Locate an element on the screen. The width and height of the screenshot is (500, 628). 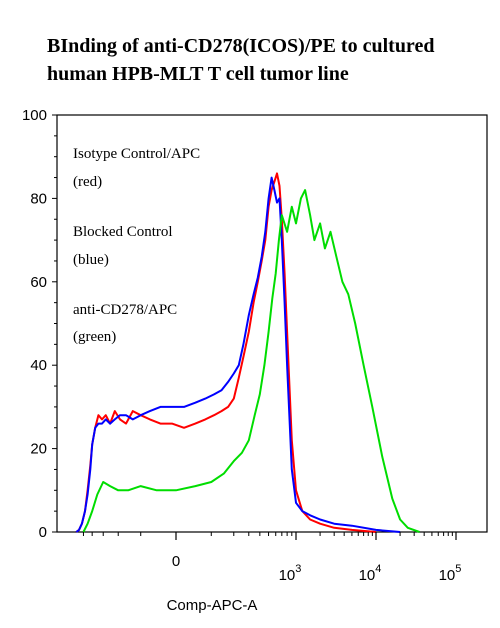
y-tick-label: 100 is located at coordinates (34, 115).